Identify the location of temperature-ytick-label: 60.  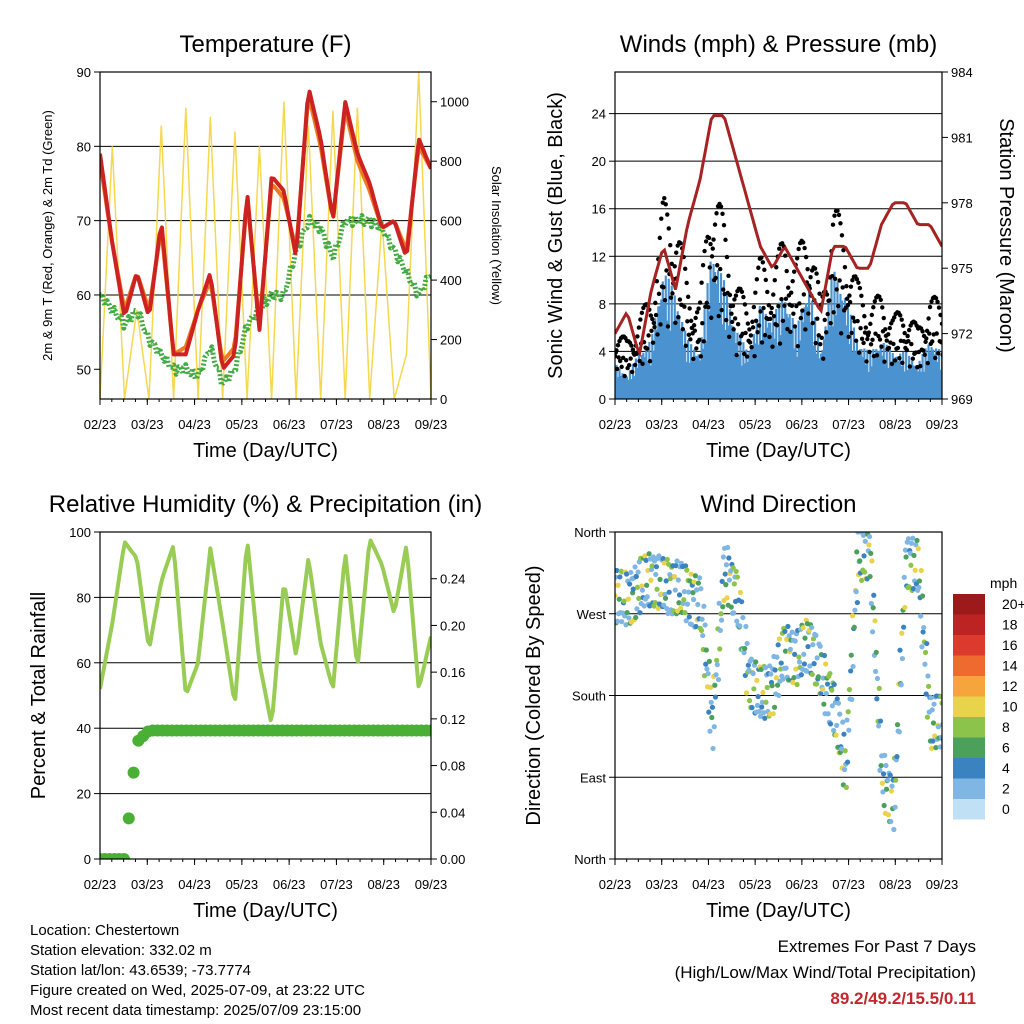
(84, 295).